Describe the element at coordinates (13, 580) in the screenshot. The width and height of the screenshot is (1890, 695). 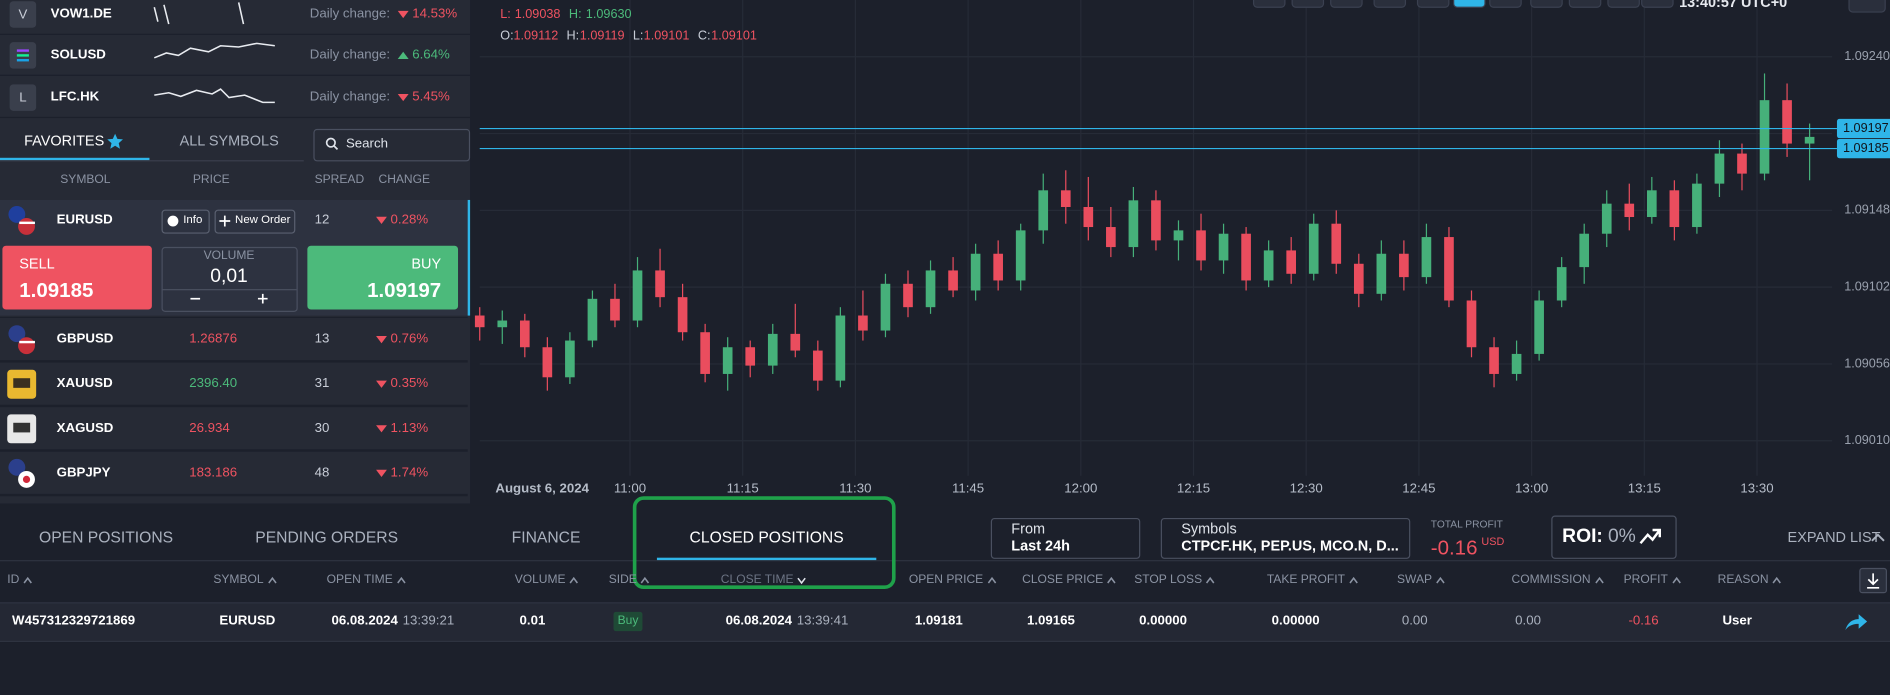
I see `column-header: ID` at that location.